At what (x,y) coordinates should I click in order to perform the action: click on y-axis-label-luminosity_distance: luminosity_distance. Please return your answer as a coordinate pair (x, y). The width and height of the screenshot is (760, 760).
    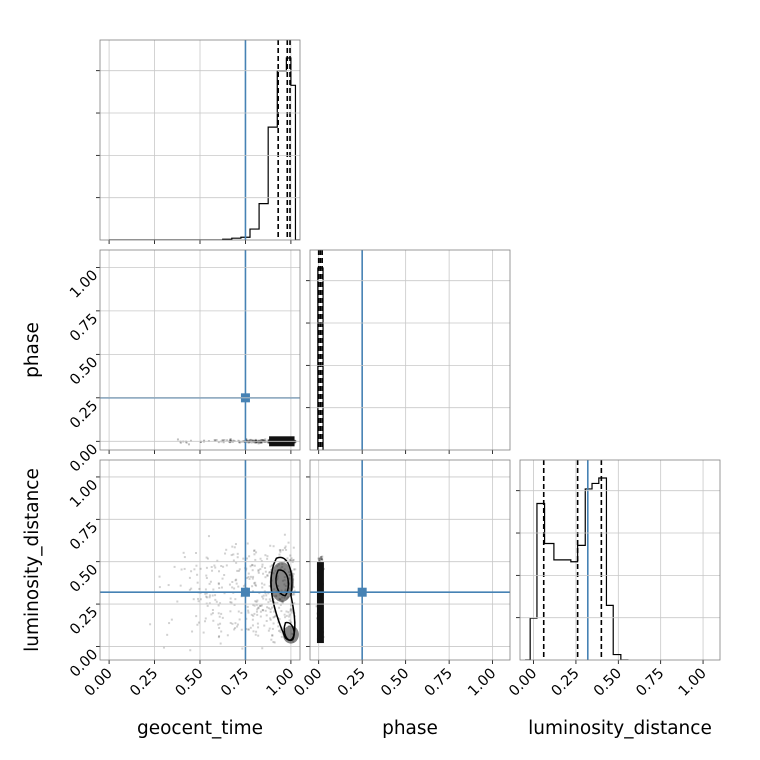
    Looking at the image, I should click on (32, 560).